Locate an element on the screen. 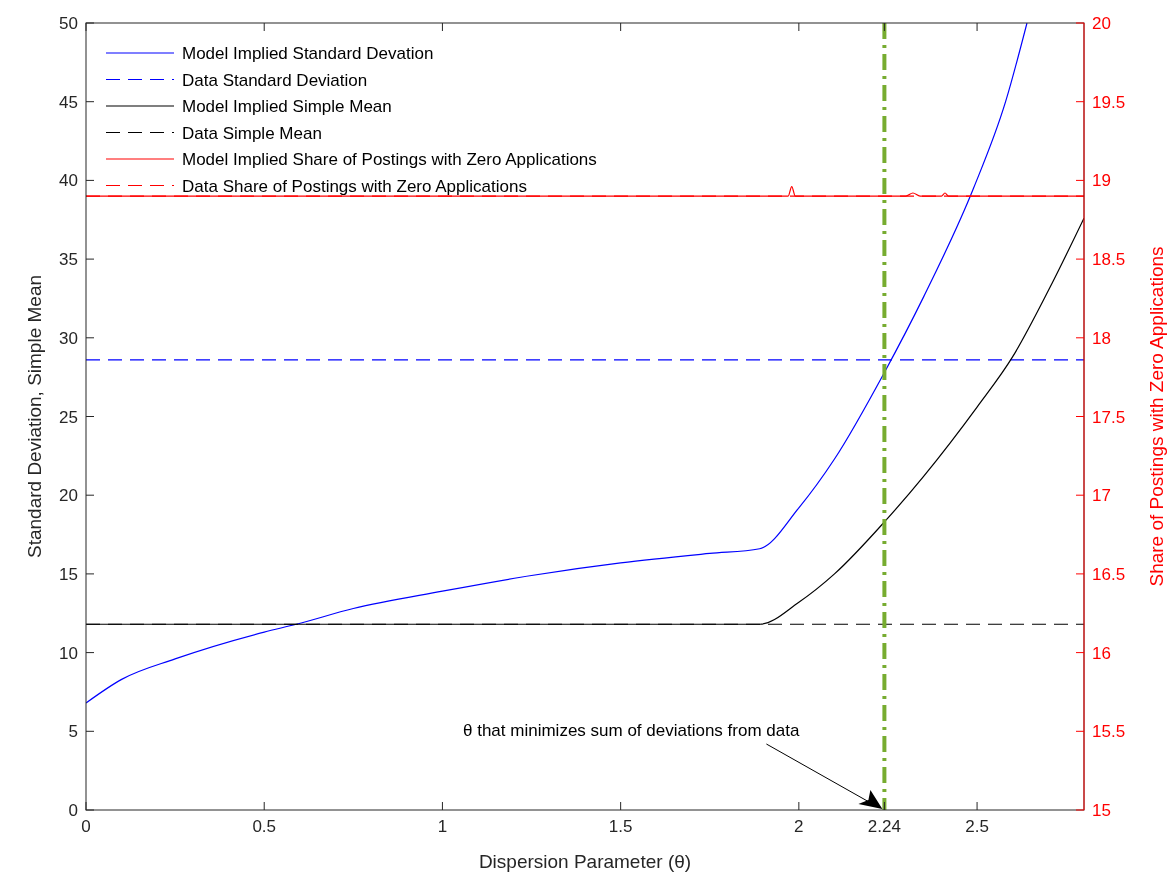 Image resolution: width=1175 pixels, height=876 pixels. y-tick-label: 45 is located at coordinates (68, 102).